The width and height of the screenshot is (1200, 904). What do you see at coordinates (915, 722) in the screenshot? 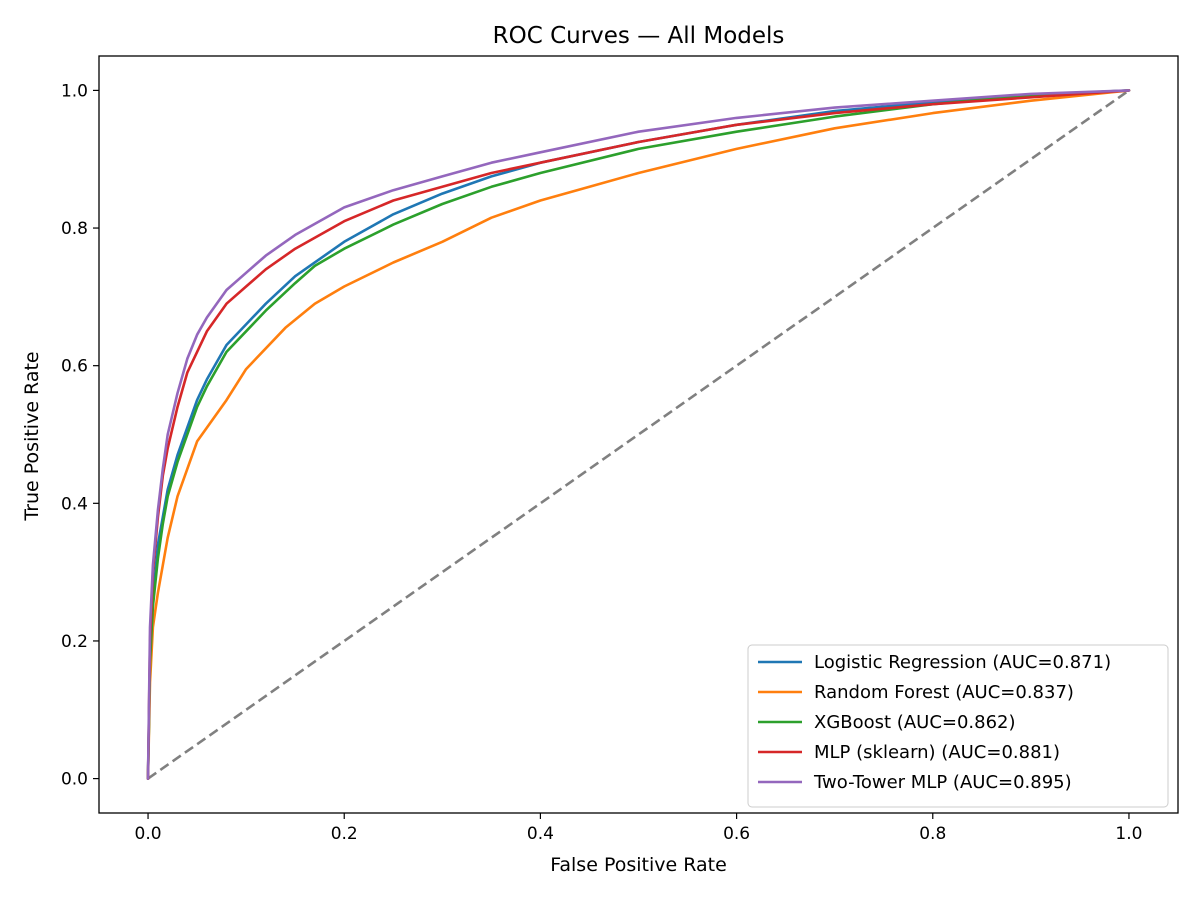
I see `legend-label-2: XGBoost (AUC=0.862)` at bounding box center [915, 722].